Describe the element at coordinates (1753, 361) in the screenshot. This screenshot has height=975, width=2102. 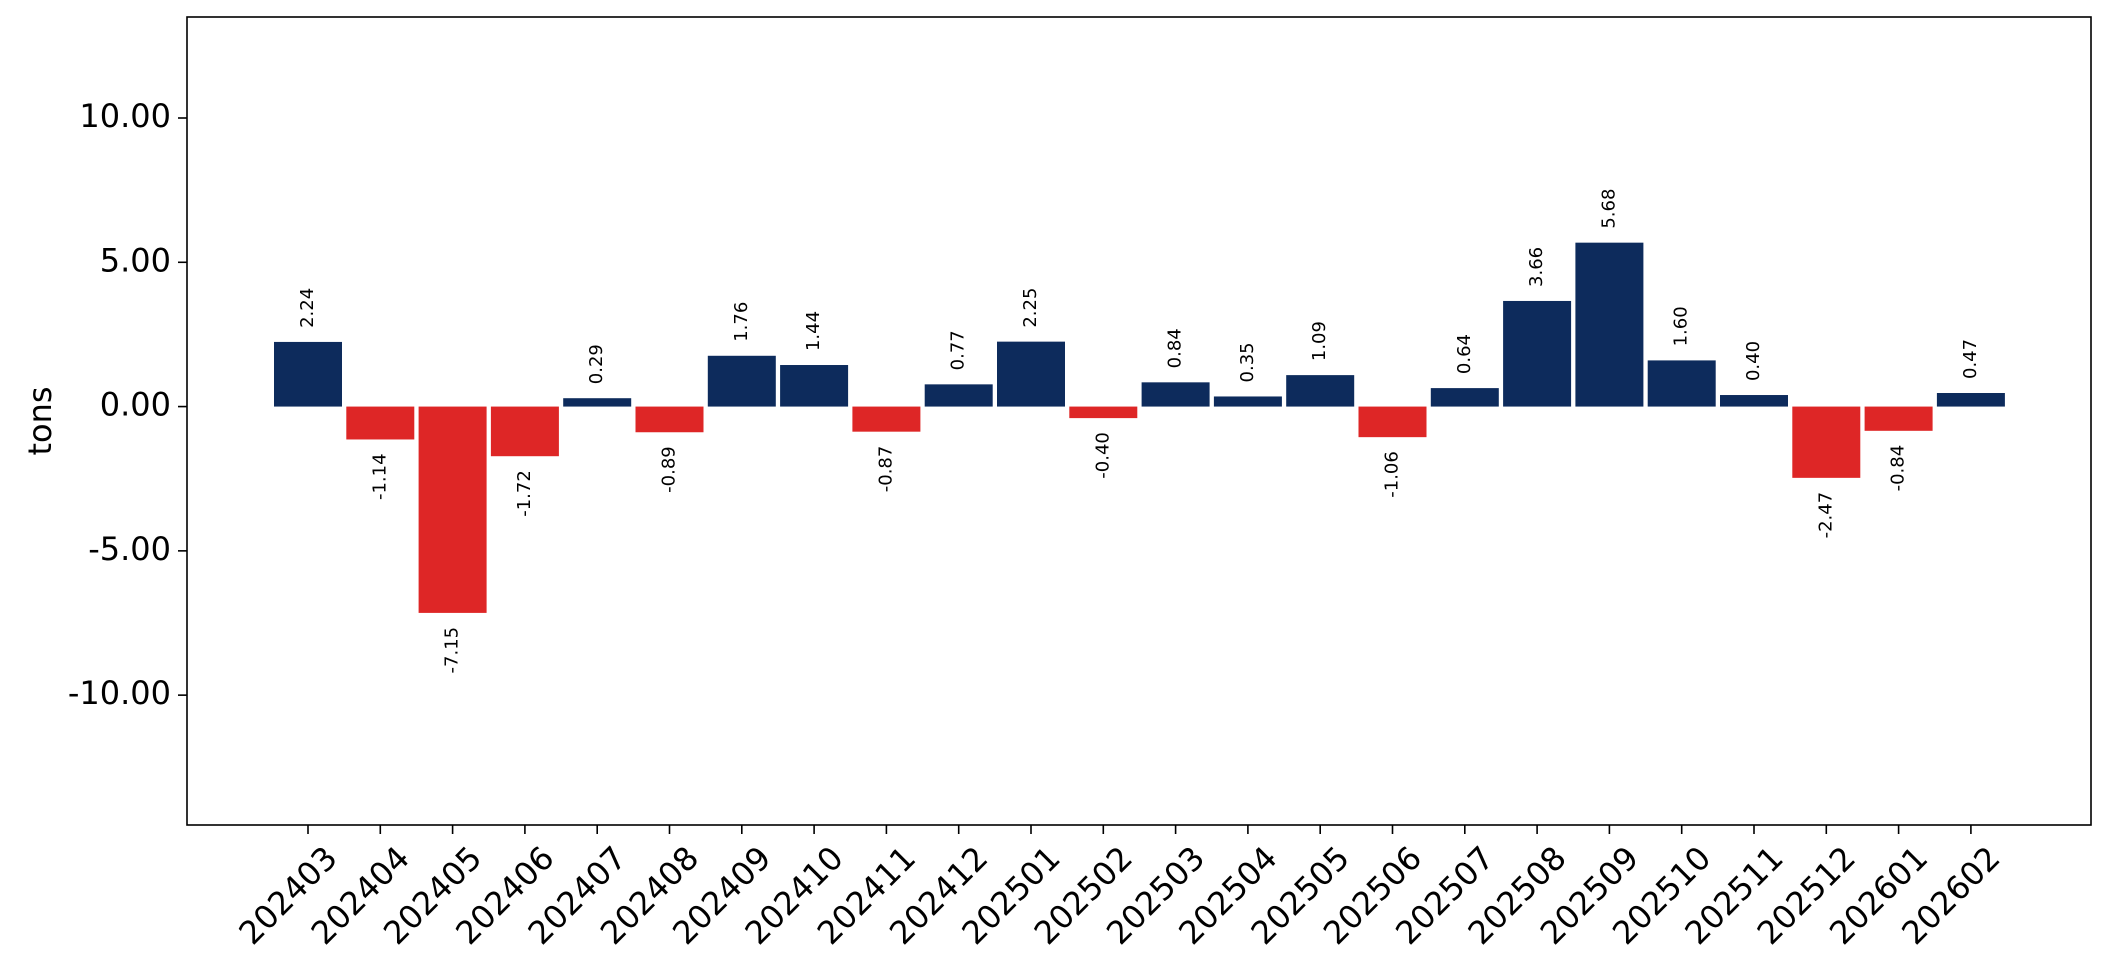
I see `data-label: 0.40` at that location.